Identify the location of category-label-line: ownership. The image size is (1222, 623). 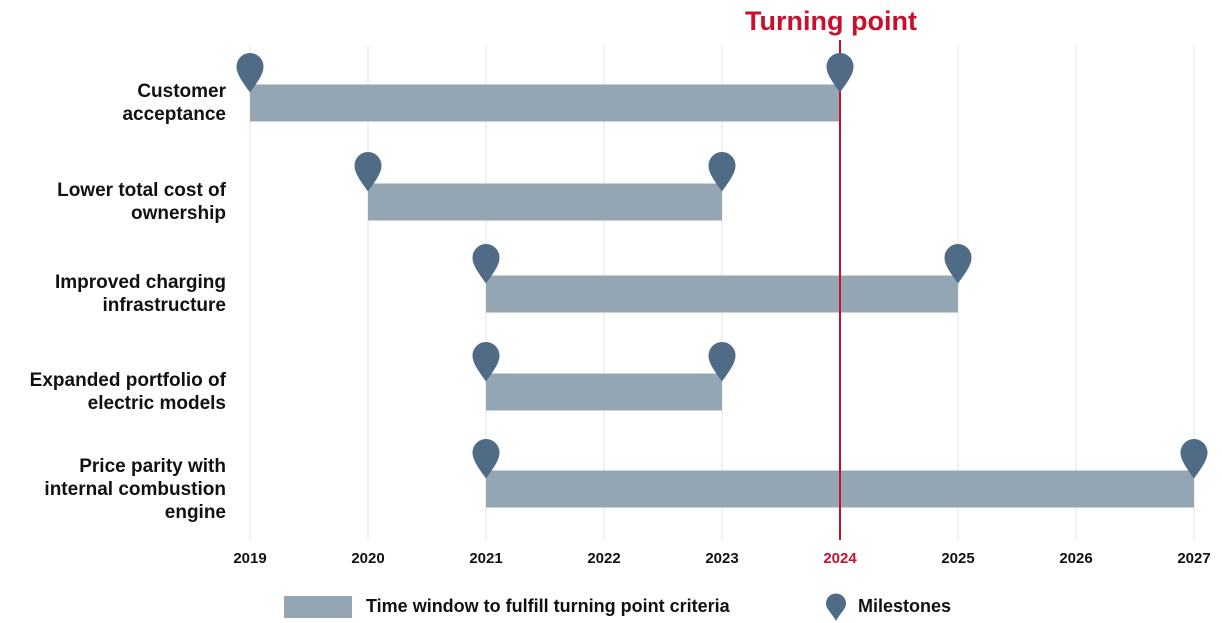
(178, 213).